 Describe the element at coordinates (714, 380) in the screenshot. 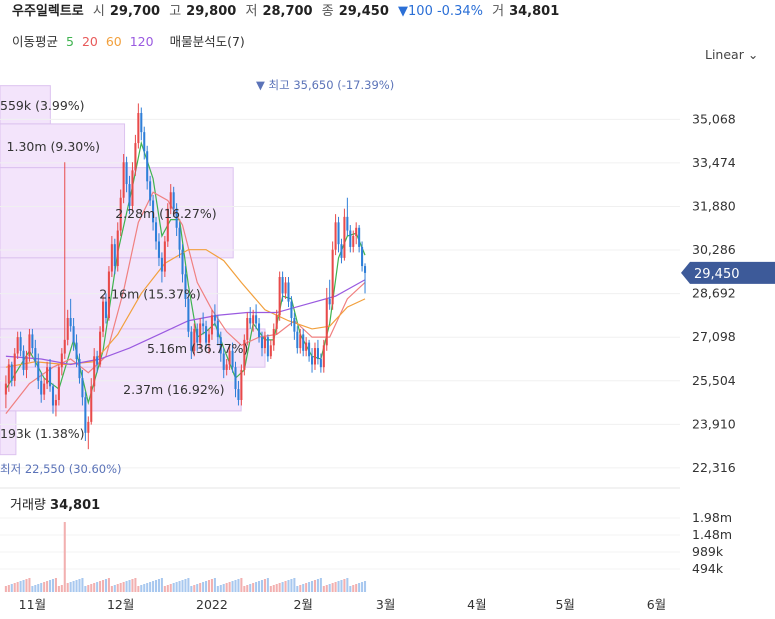

I see `y-tick-label: 25,504` at that location.